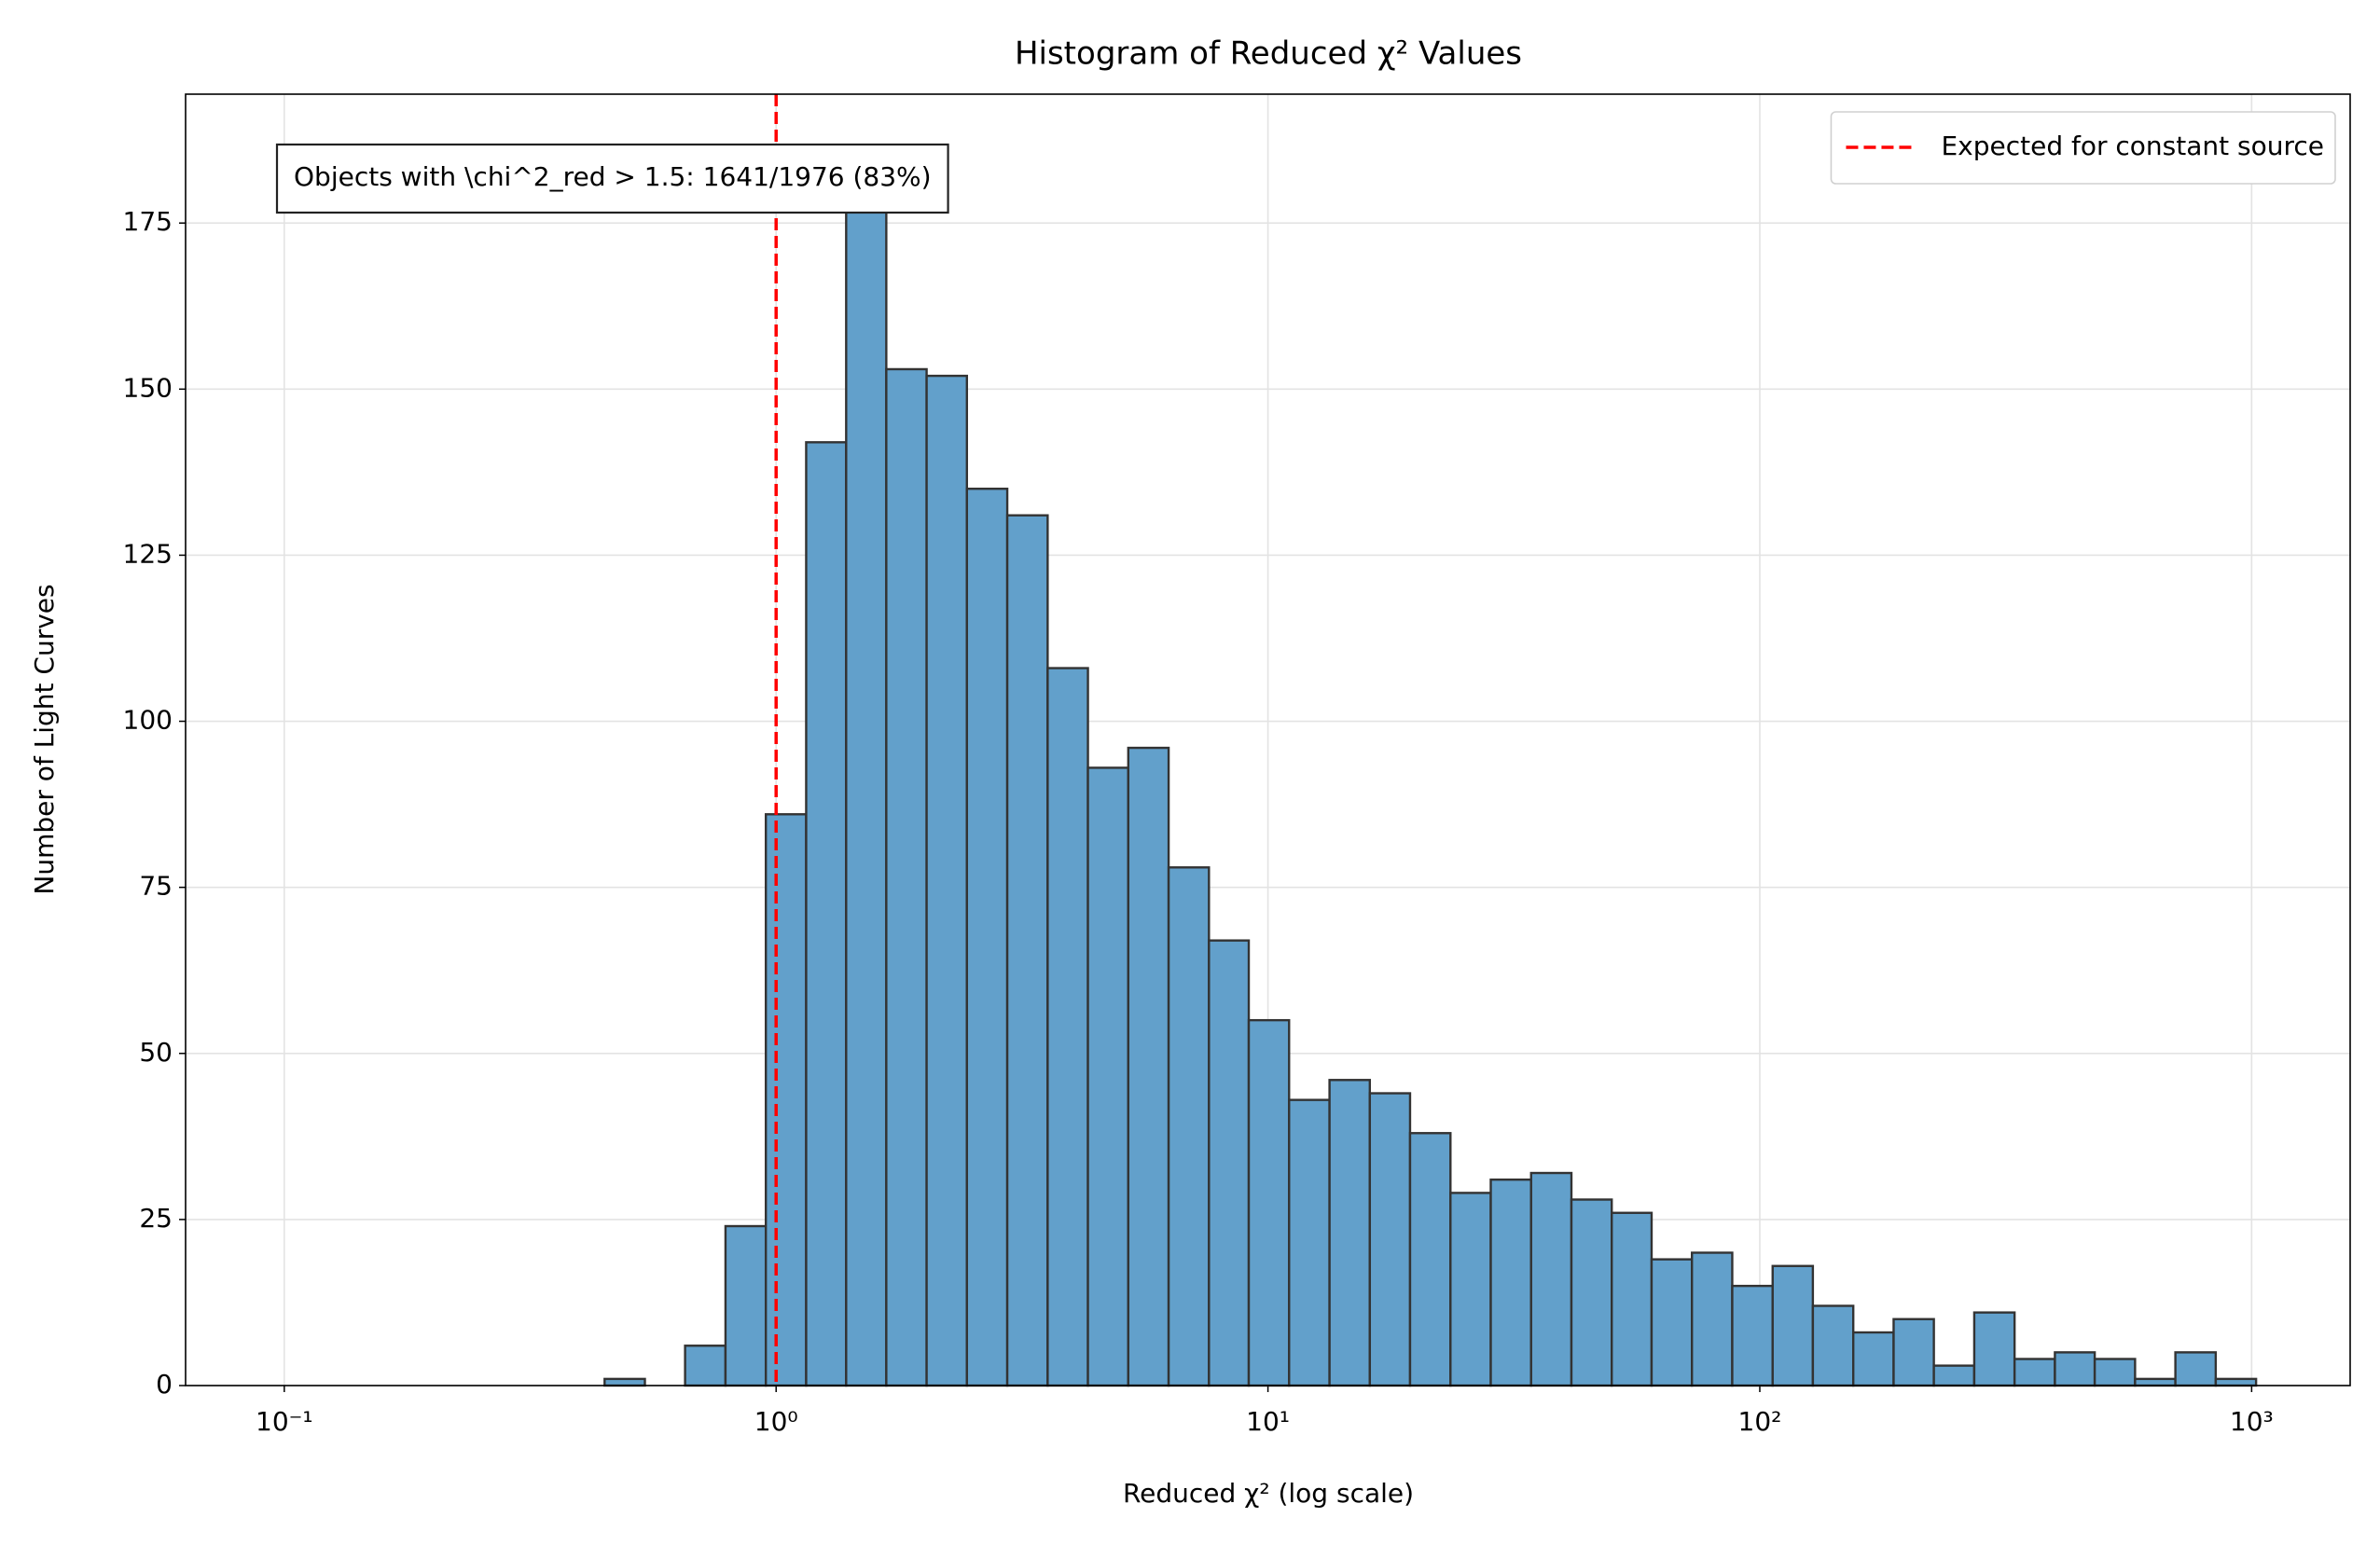 The width and height of the screenshot is (2380, 1545). What do you see at coordinates (164, 1385) in the screenshot?
I see `y-tick-label: 0` at bounding box center [164, 1385].